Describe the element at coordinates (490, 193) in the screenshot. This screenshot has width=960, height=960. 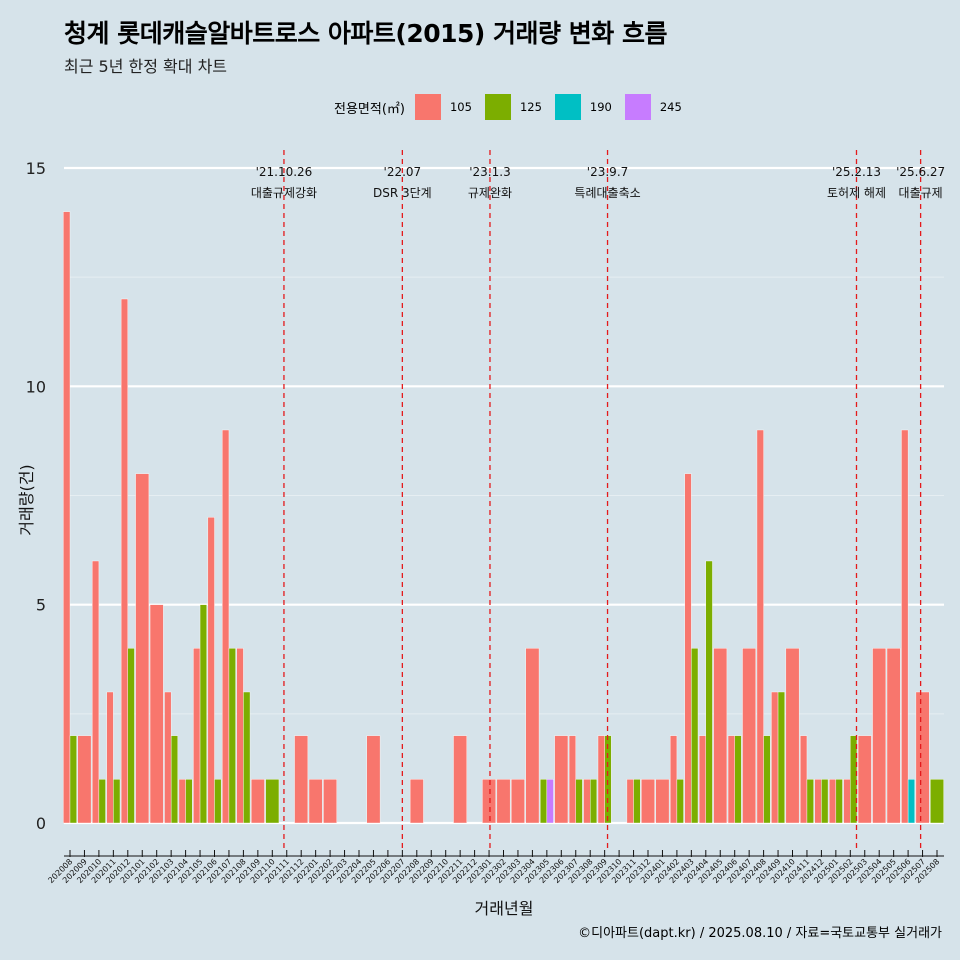
I see `annotation-label: 규제완화` at that location.